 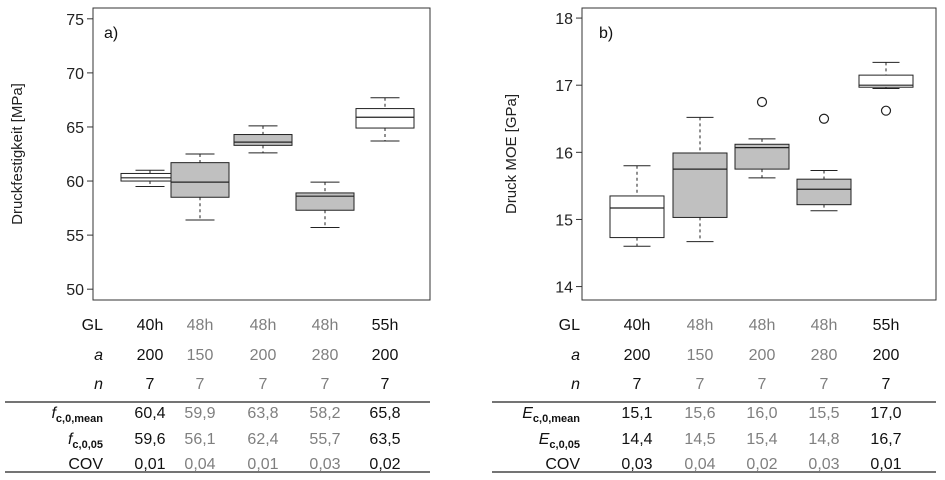 I want to click on table-cell: 17,0, so click(x=885, y=413).